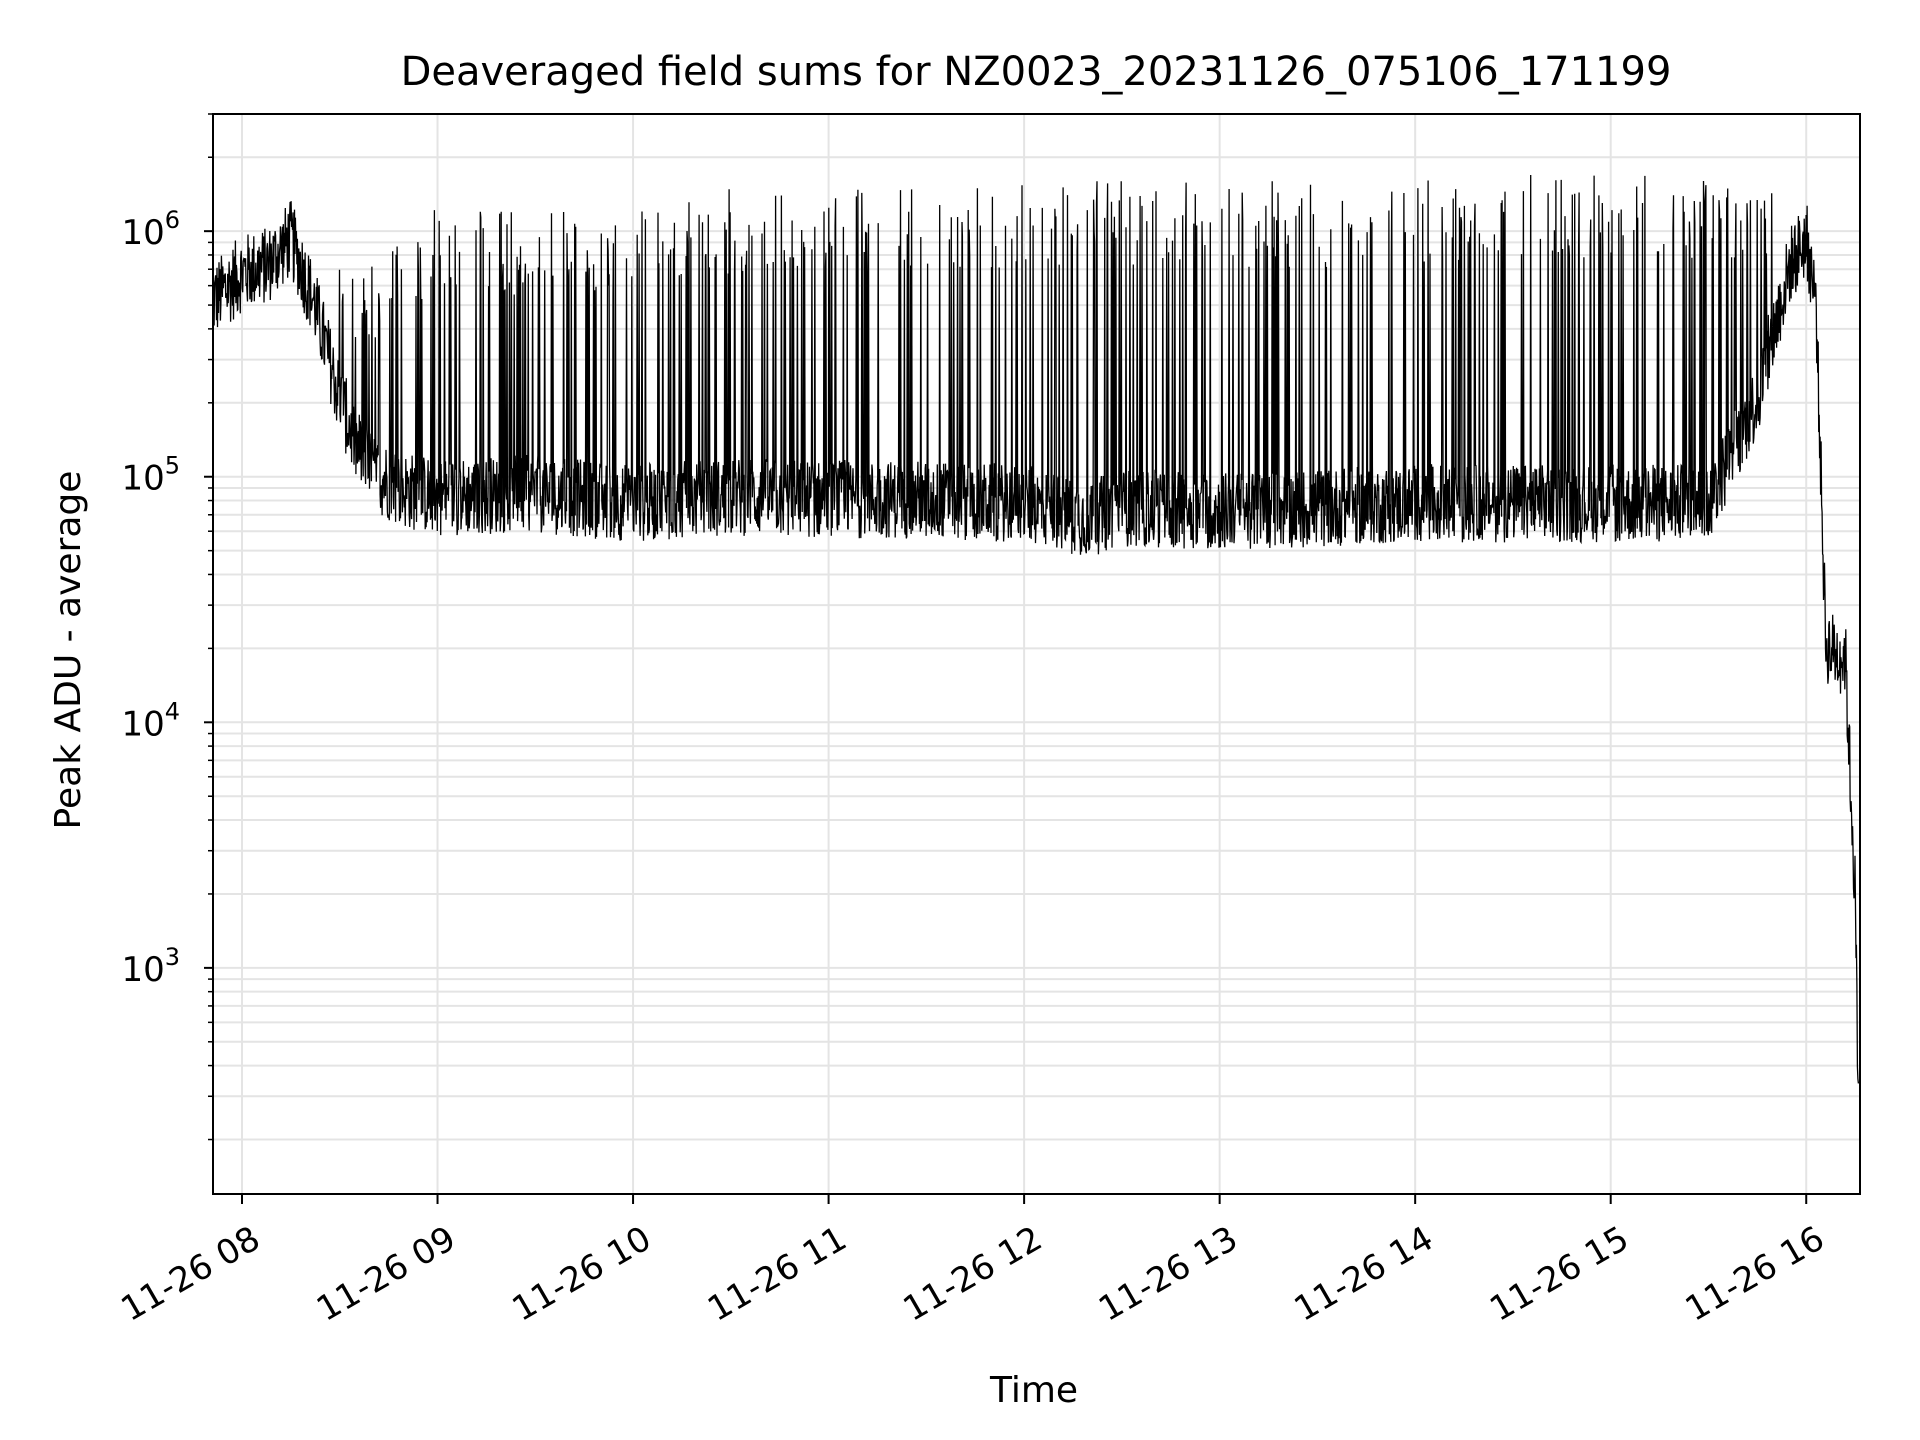 The width and height of the screenshot is (1920, 1440). What do you see at coordinates (1033, 1390) in the screenshot?
I see `x-axis-label: Time` at bounding box center [1033, 1390].